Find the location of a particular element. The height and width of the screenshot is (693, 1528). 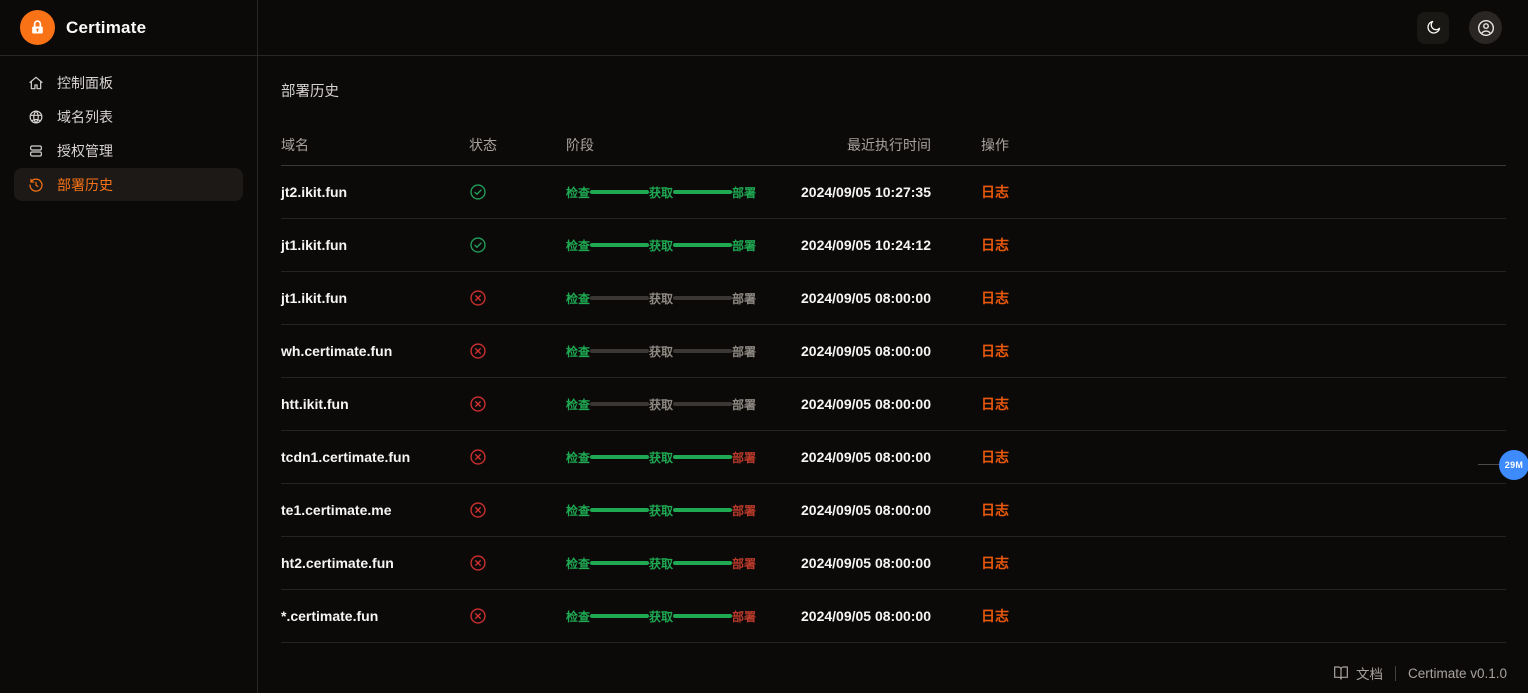

column-header-domain: 域名 is located at coordinates (295, 145).